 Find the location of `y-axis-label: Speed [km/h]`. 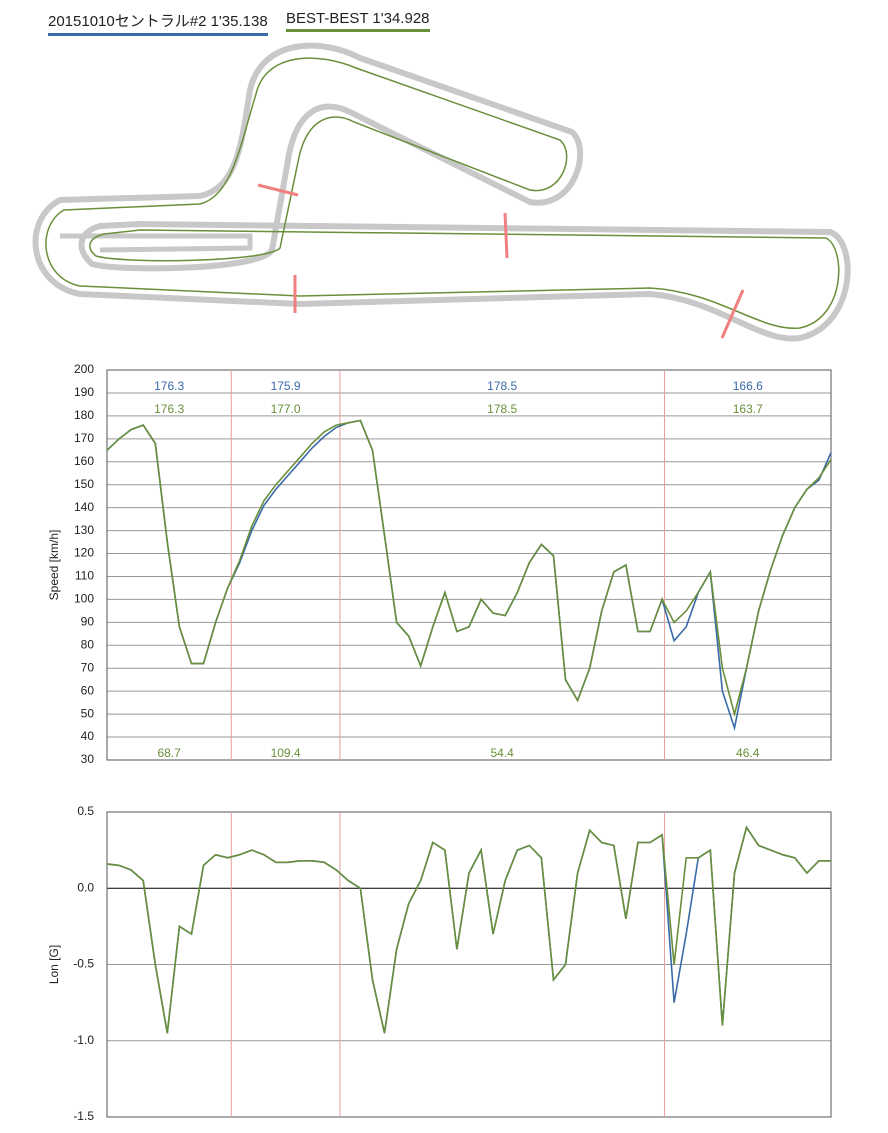

y-axis-label: Speed [km/h] is located at coordinates (54, 565).